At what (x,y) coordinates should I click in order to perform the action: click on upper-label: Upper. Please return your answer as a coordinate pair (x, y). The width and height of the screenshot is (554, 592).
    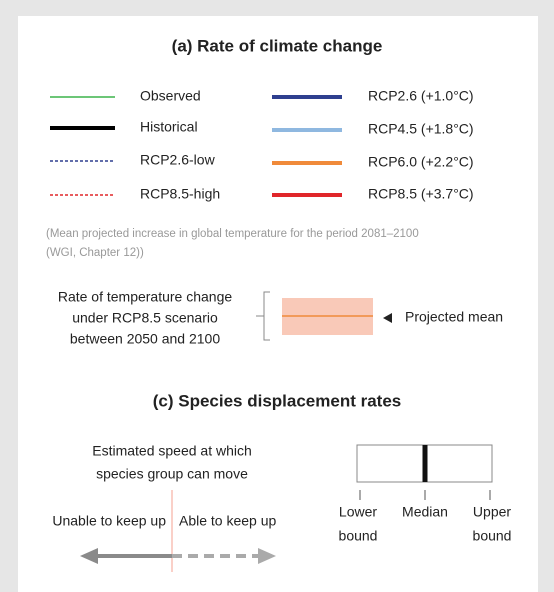
    Looking at the image, I should click on (492, 512).